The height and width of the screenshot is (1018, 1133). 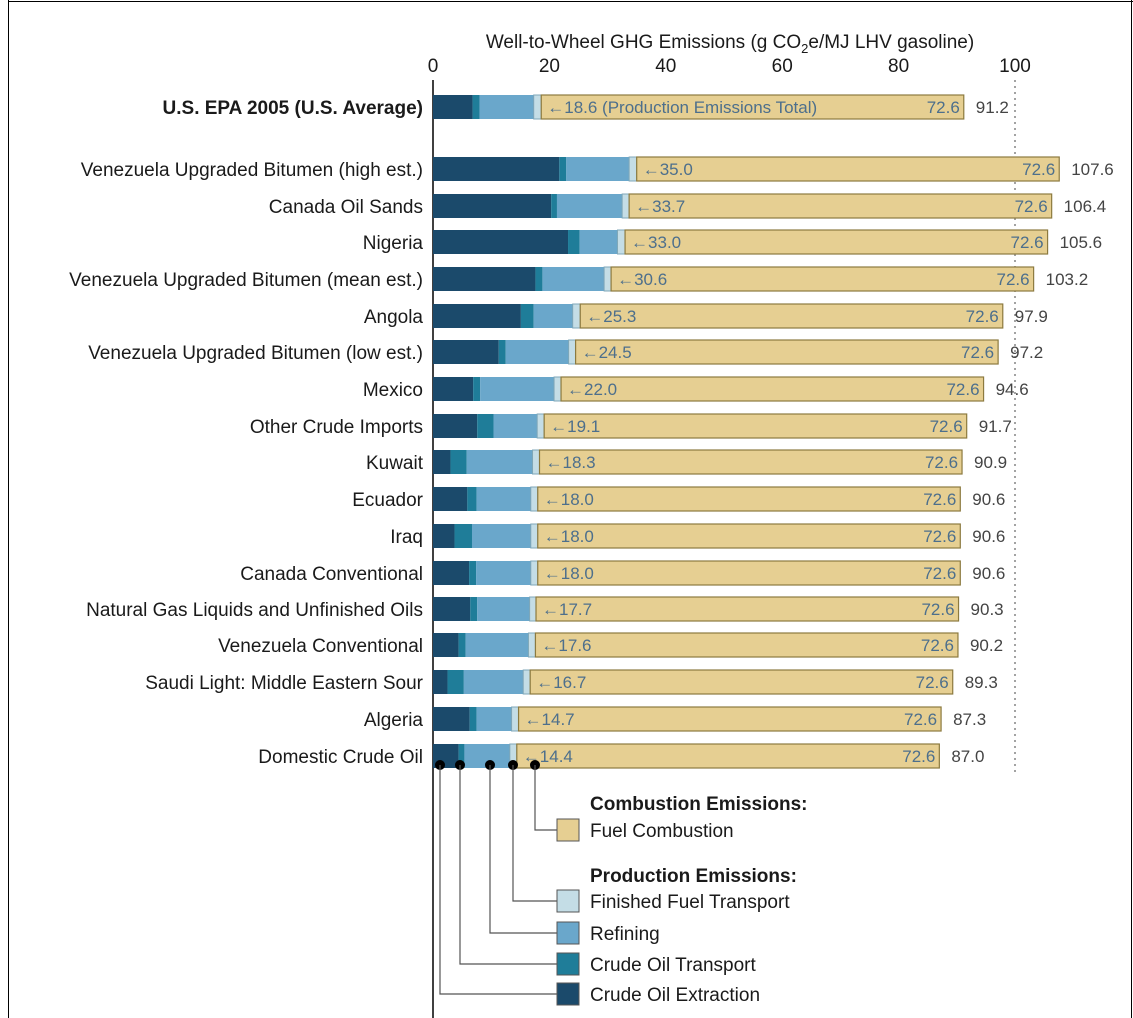 What do you see at coordinates (1067, 279) in the screenshot?
I see `total-value-label: 103.2` at bounding box center [1067, 279].